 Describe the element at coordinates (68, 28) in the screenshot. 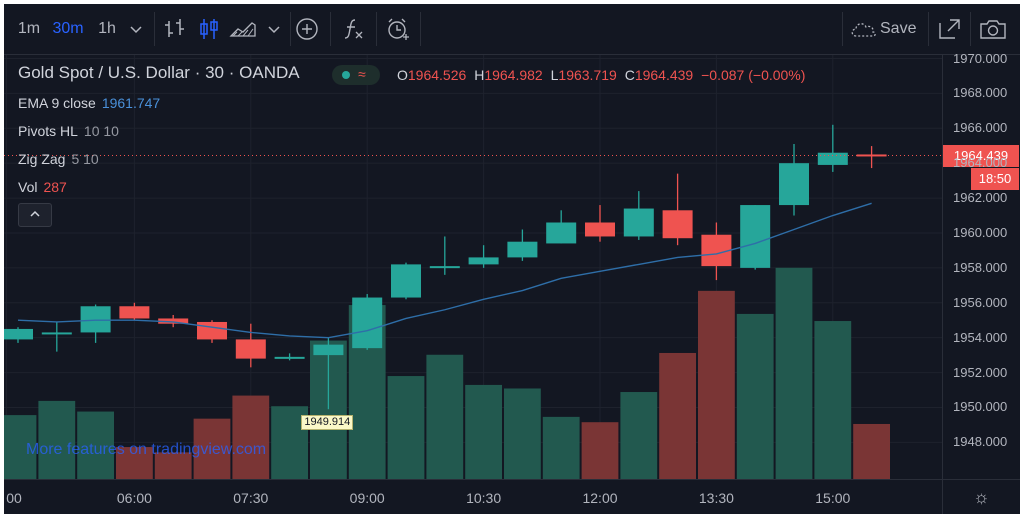

I see `interval-30m-button: 30m` at that location.